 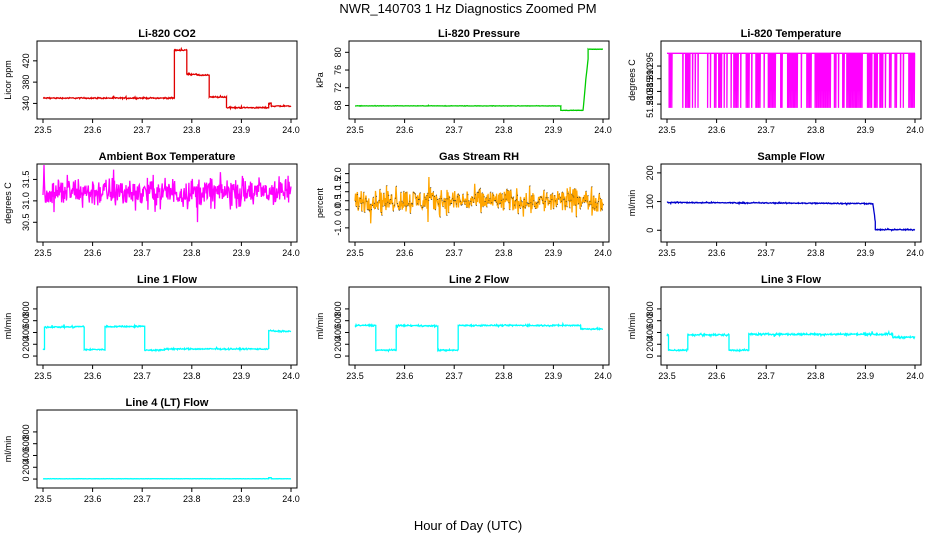 What do you see at coordinates (26, 82) in the screenshot?
I see `y-tick-label: 380` at bounding box center [26, 82].